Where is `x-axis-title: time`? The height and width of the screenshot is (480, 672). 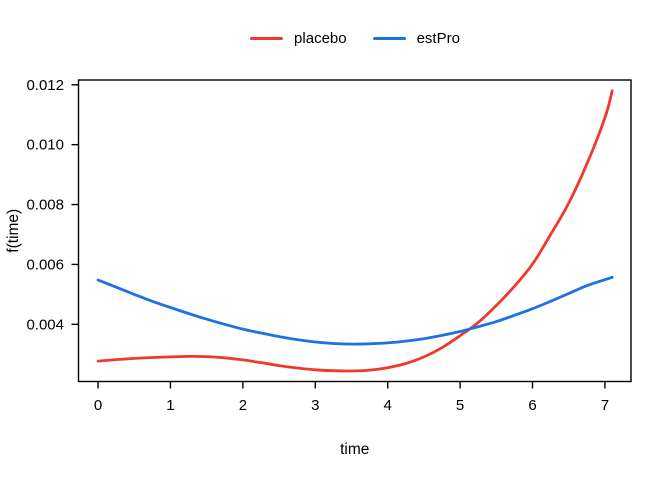 x-axis-title: time is located at coordinates (354, 449).